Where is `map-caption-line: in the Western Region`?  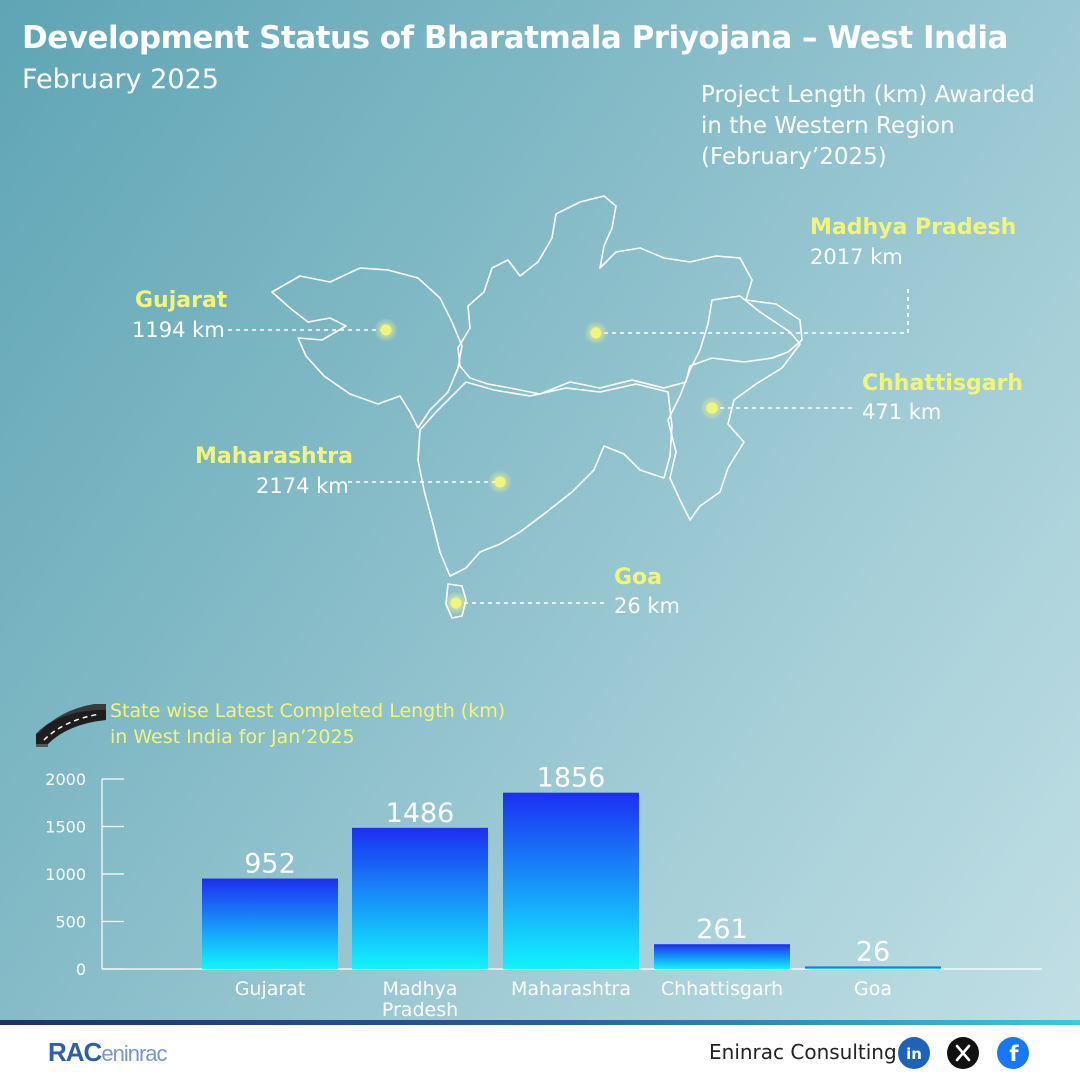 map-caption-line: in the Western Region is located at coordinates (828, 126).